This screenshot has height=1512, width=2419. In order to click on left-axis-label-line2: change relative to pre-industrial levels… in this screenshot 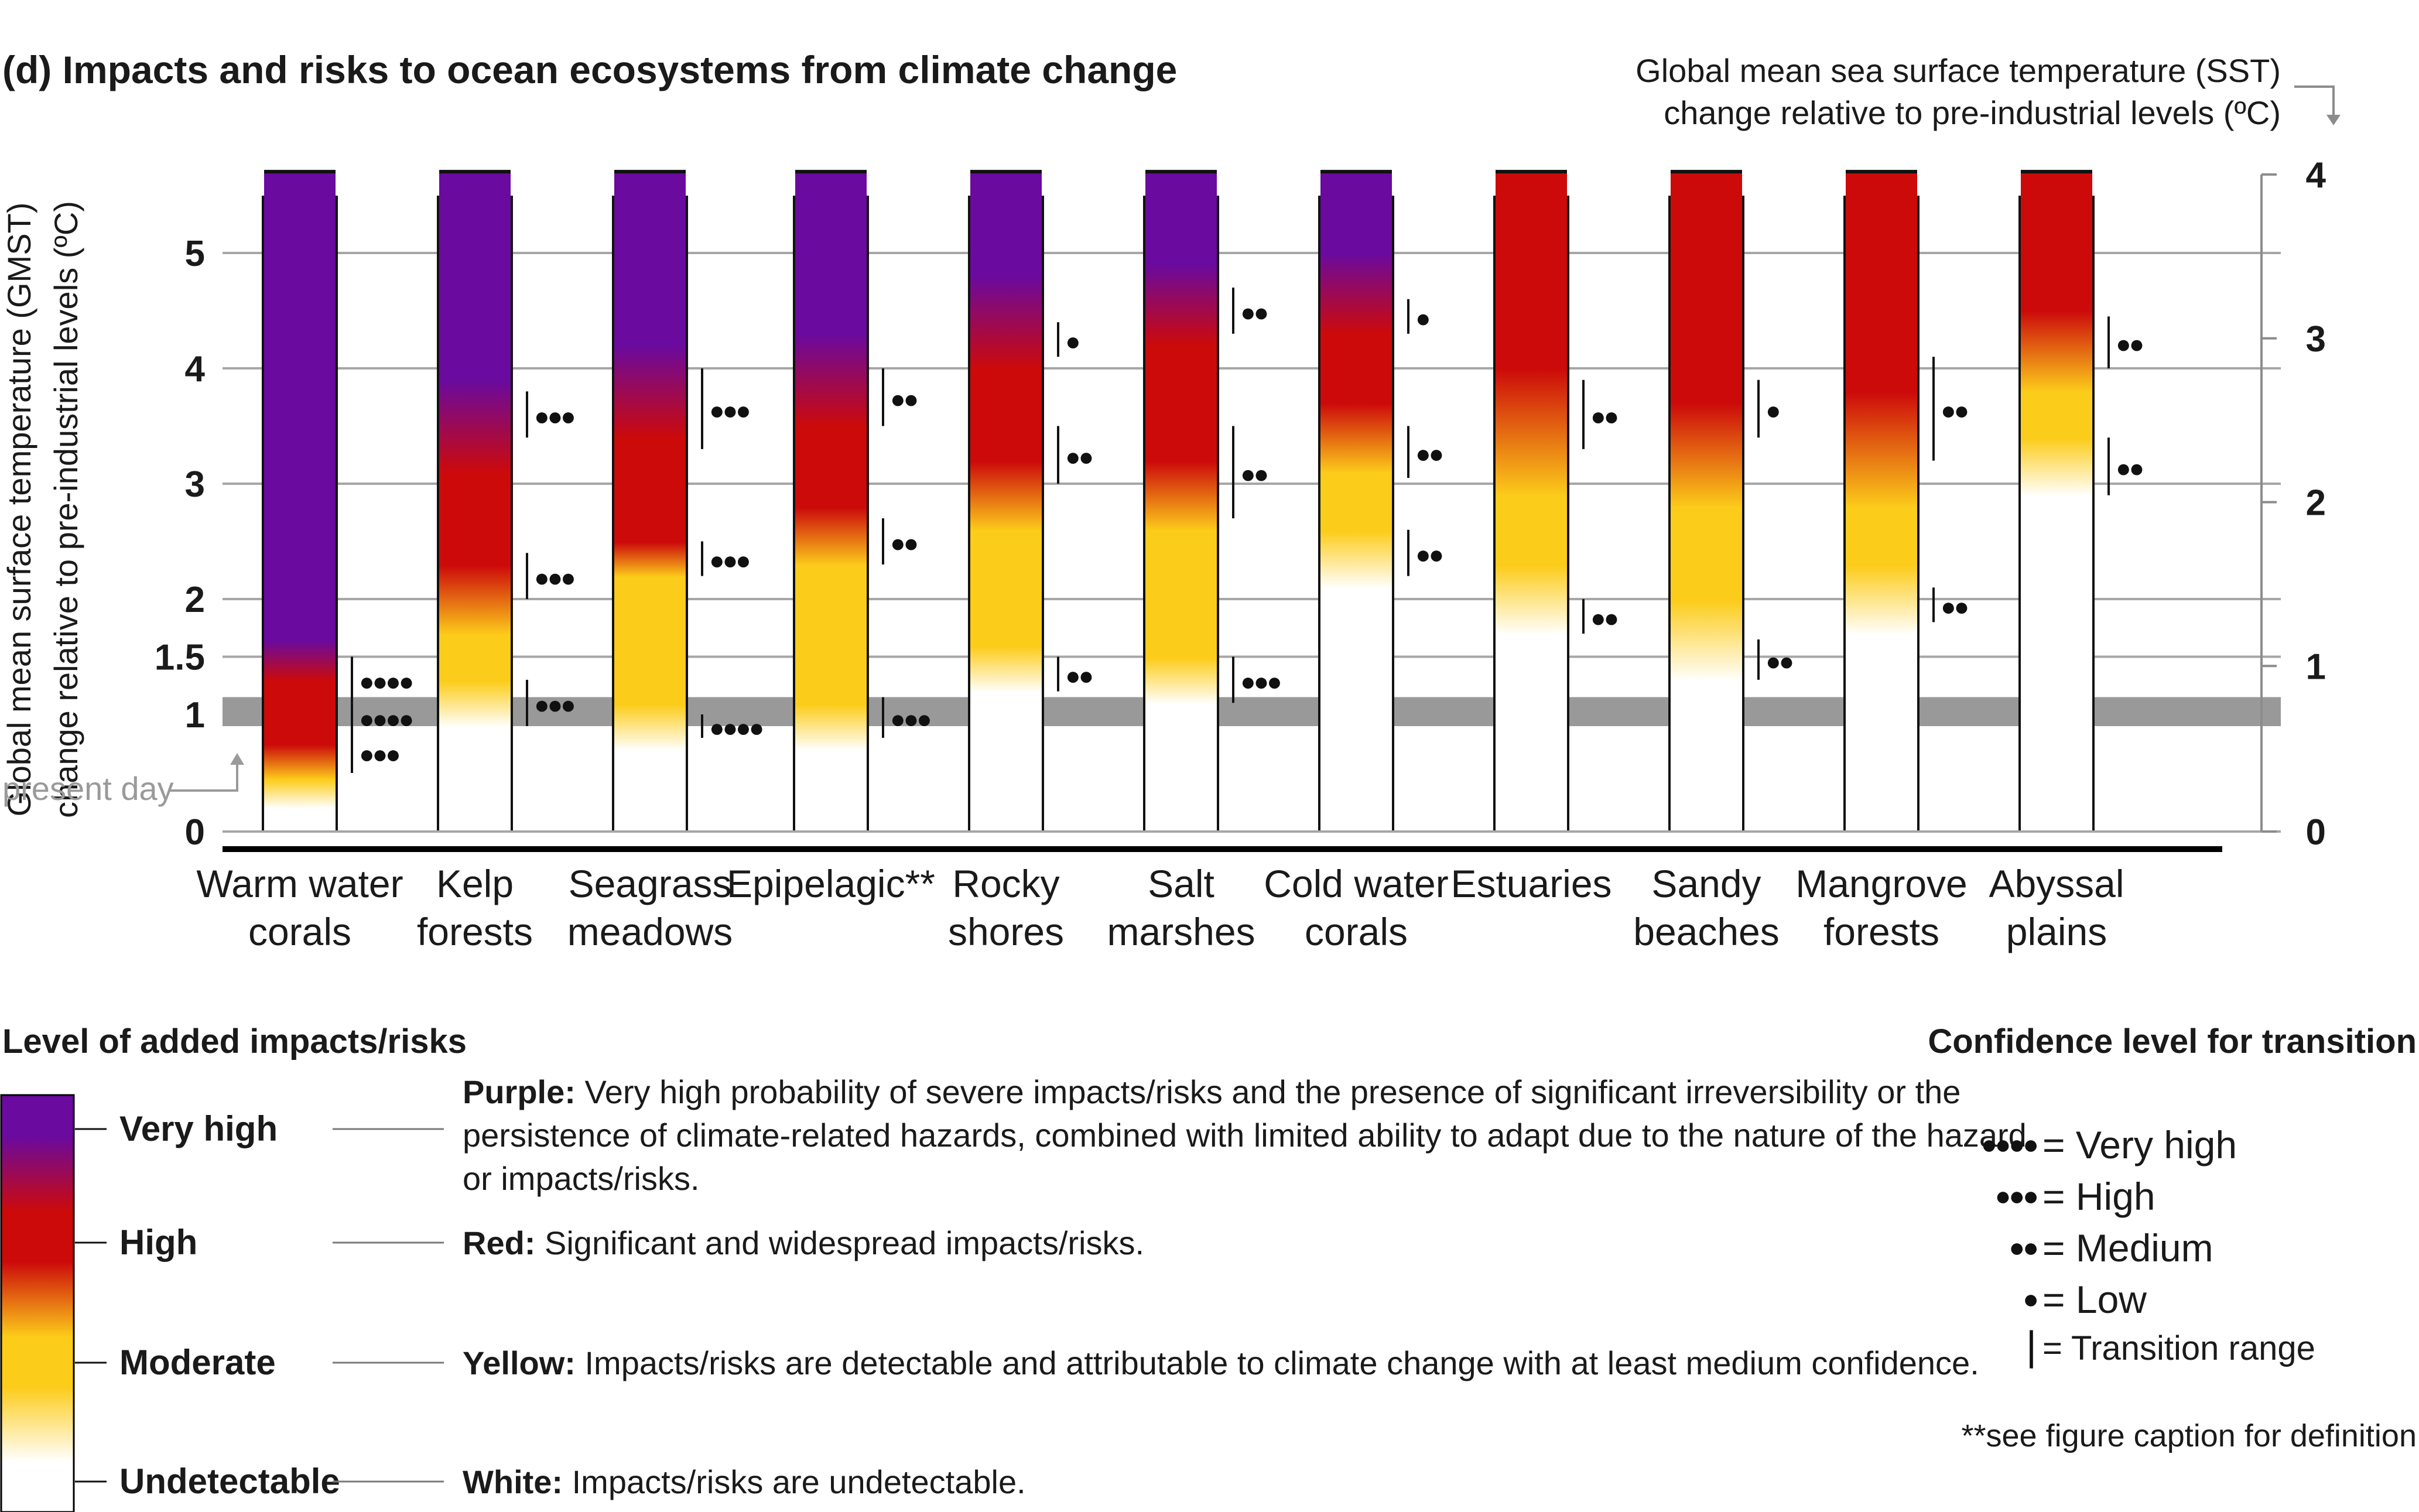, I will do `click(65, 510)`.